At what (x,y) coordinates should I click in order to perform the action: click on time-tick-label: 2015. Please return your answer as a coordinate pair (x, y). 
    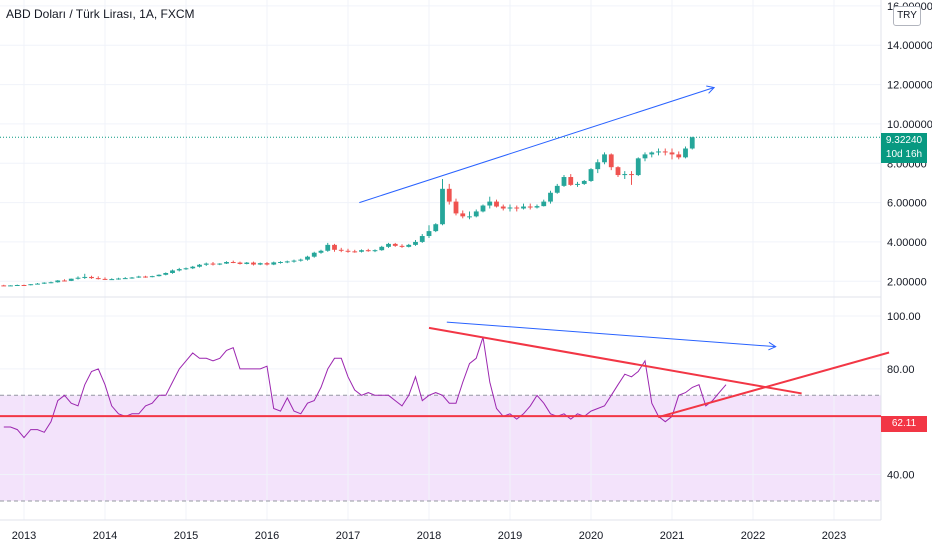
    Looking at the image, I should click on (186, 536).